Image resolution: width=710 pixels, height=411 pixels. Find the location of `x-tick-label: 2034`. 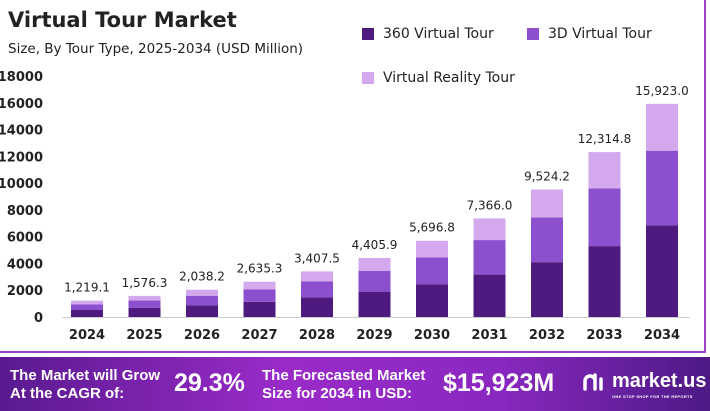

x-tick-label: 2034 is located at coordinates (662, 335).